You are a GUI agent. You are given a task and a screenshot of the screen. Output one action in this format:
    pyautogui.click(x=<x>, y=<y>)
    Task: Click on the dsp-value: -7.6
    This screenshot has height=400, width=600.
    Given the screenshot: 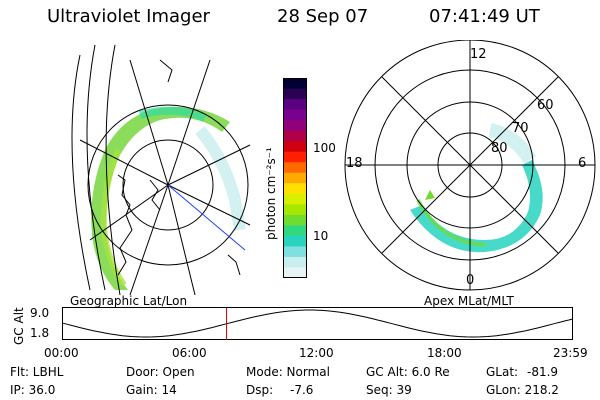 What is the action you would take?
    pyautogui.click(x=302, y=390)
    